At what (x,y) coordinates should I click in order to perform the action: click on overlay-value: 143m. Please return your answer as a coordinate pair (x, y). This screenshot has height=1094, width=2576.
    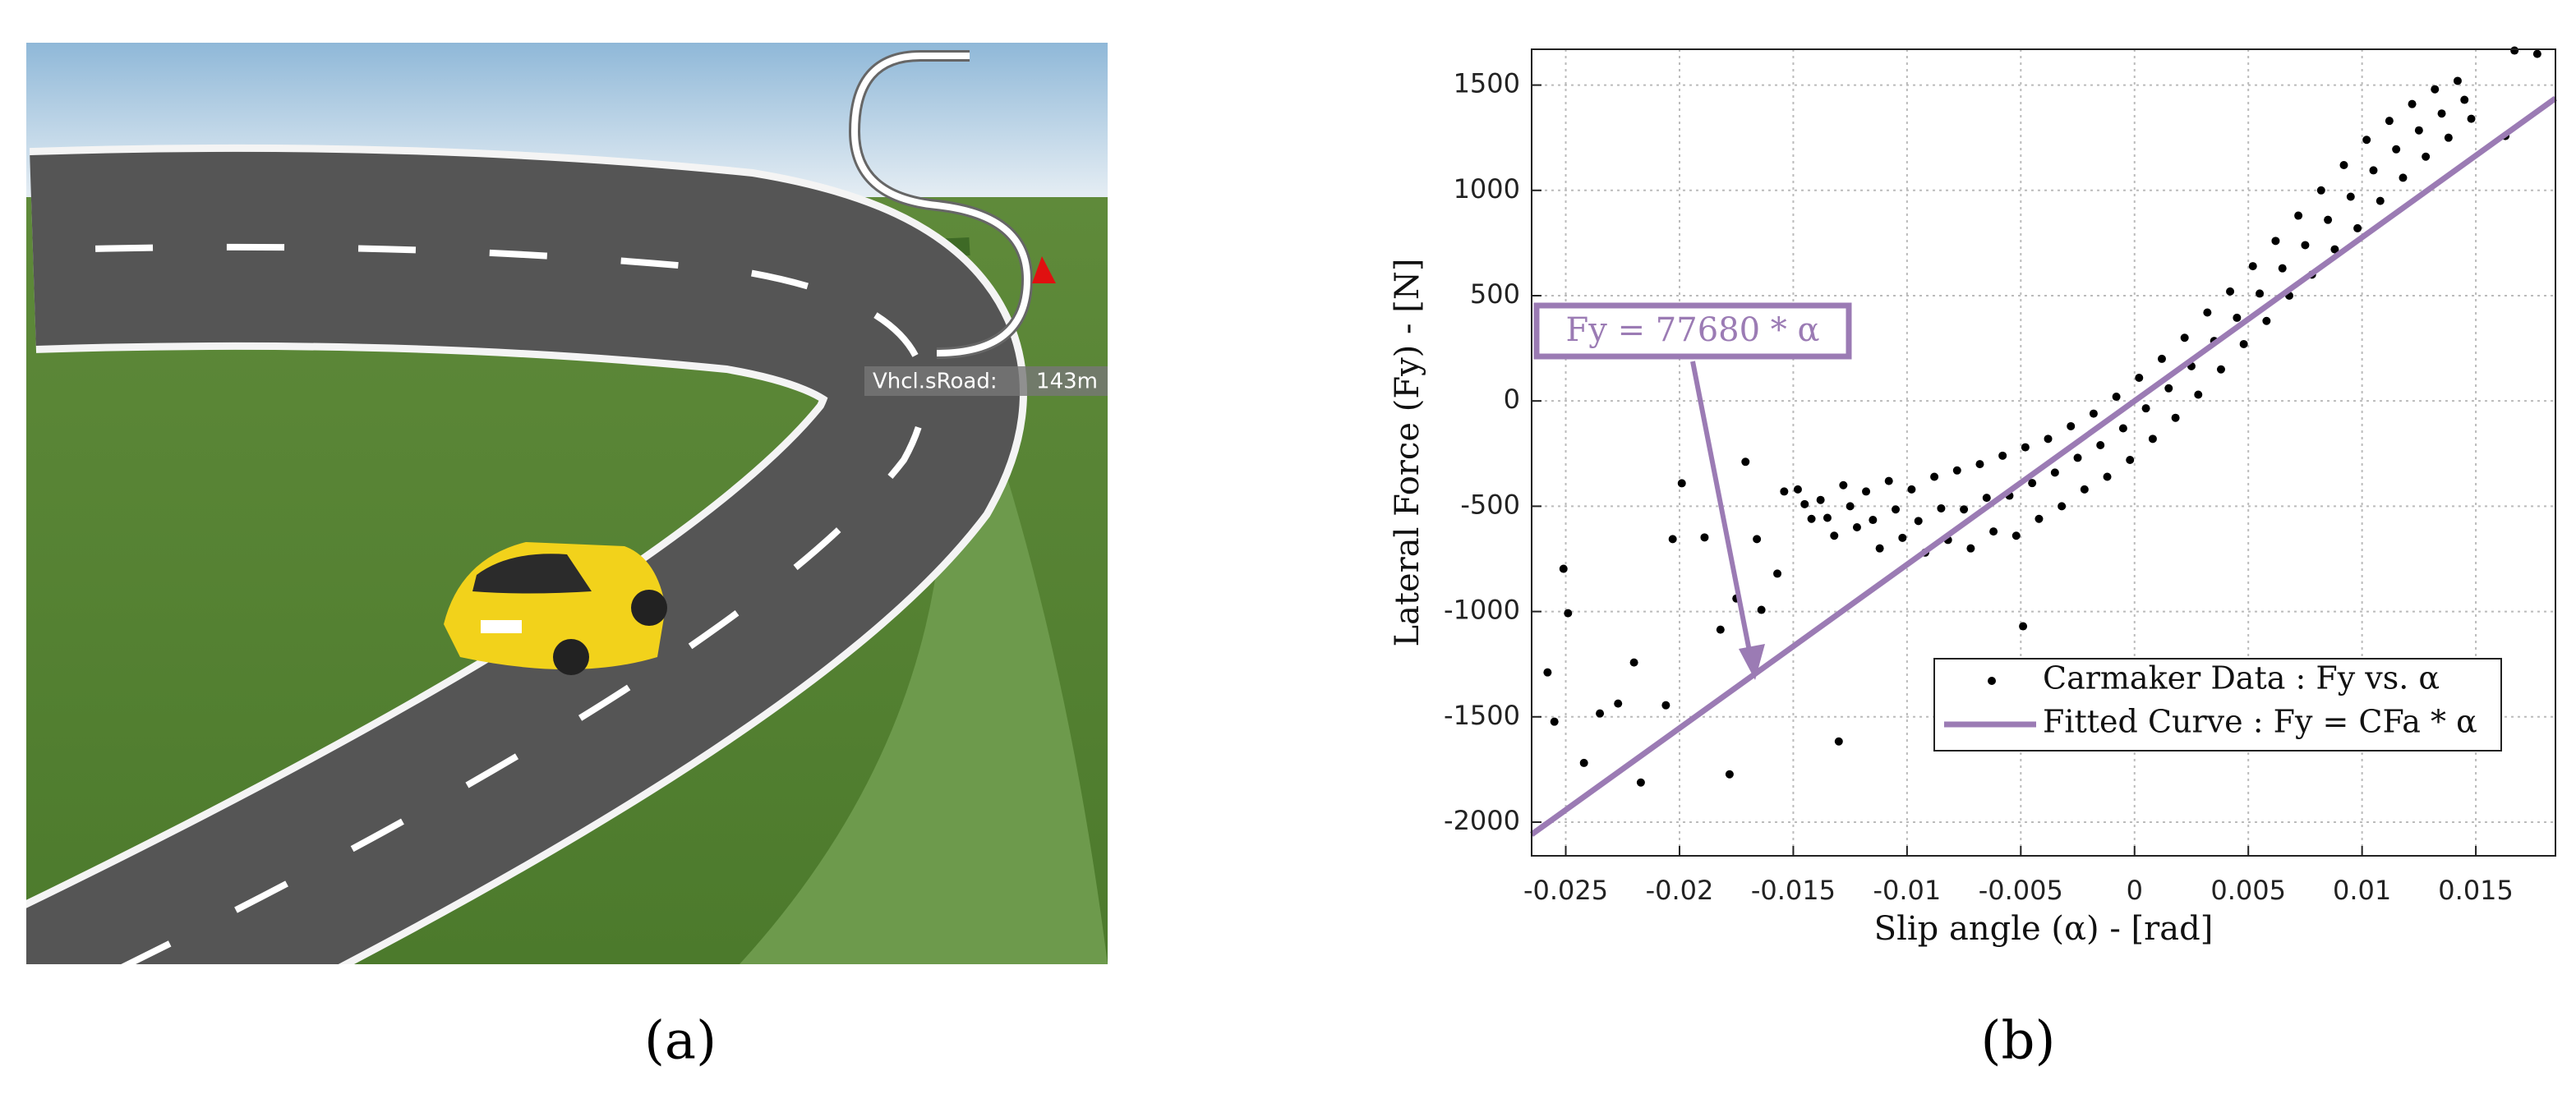
    Looking at the image, I should click on (1067, 382).